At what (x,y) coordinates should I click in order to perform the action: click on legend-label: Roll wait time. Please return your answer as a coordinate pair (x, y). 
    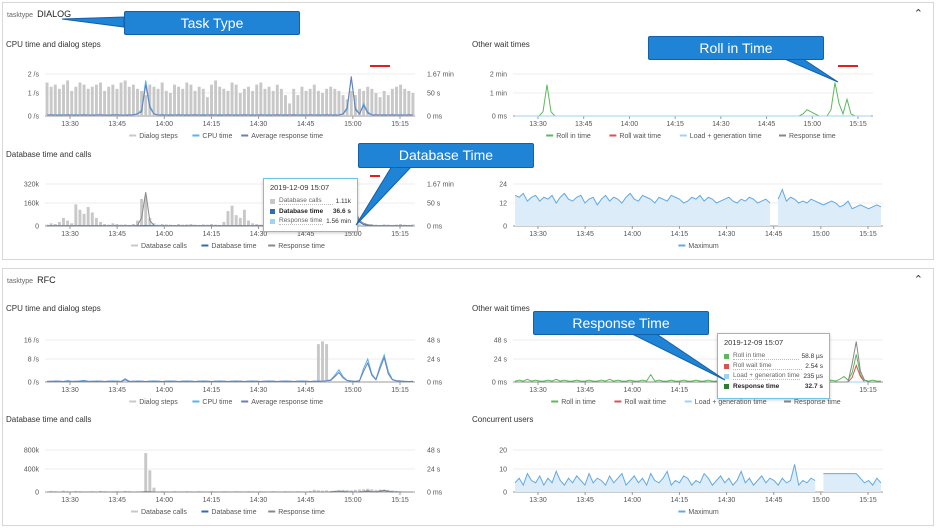
    Looking at the image, I should click on (645, 402).